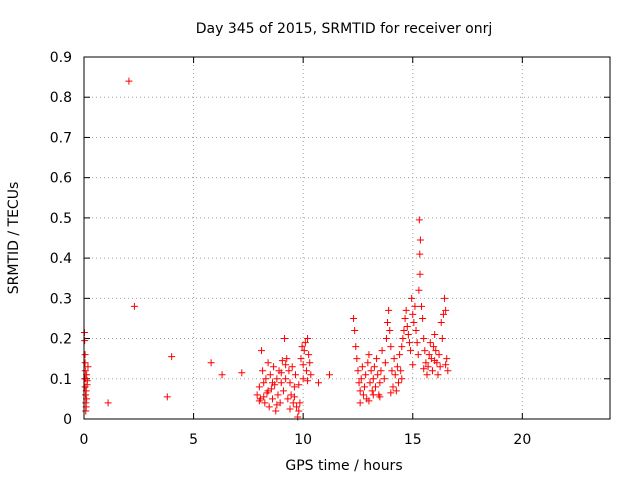 This screenshot has width=640, height=480. What do you see at coordinates (67, 420) in the screenshot?
I see `y-tick-label: 0` at bounding box center [67, 420].